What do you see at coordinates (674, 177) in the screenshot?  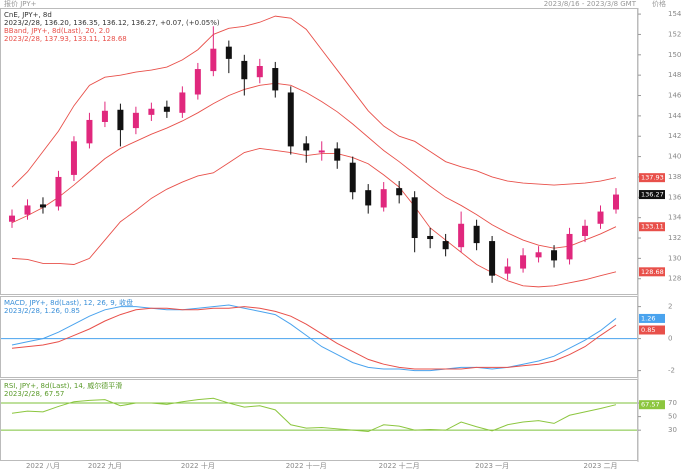 I see `y-tick-label: 138` at bounding box center [674, 177].